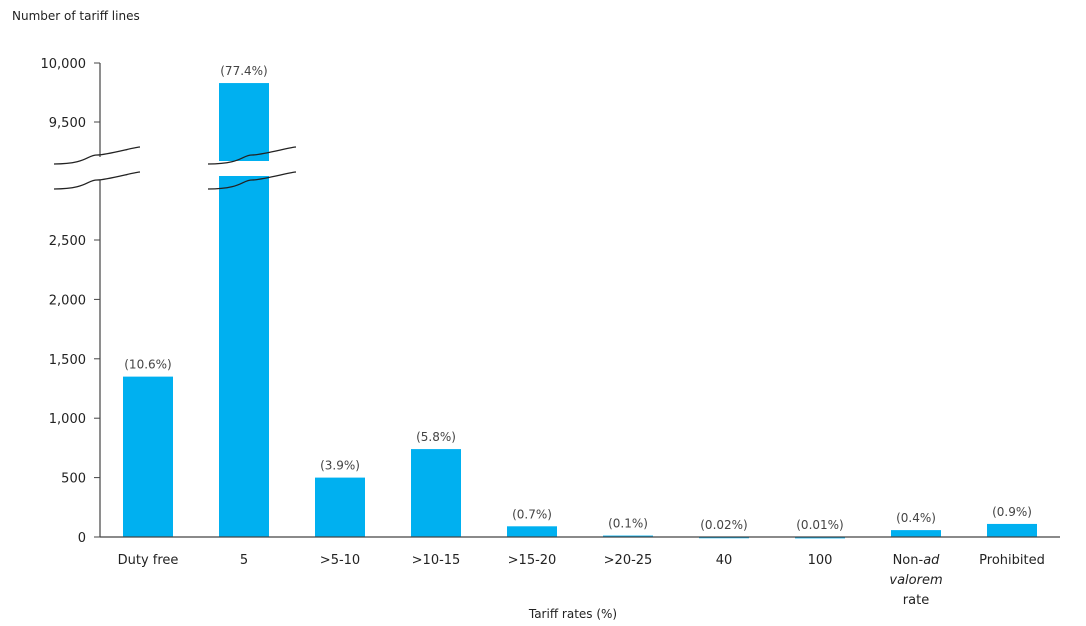 The width and height of the screenshot is (1086, 626). I want to click on x-tick-label: 40, so click(724, 560).